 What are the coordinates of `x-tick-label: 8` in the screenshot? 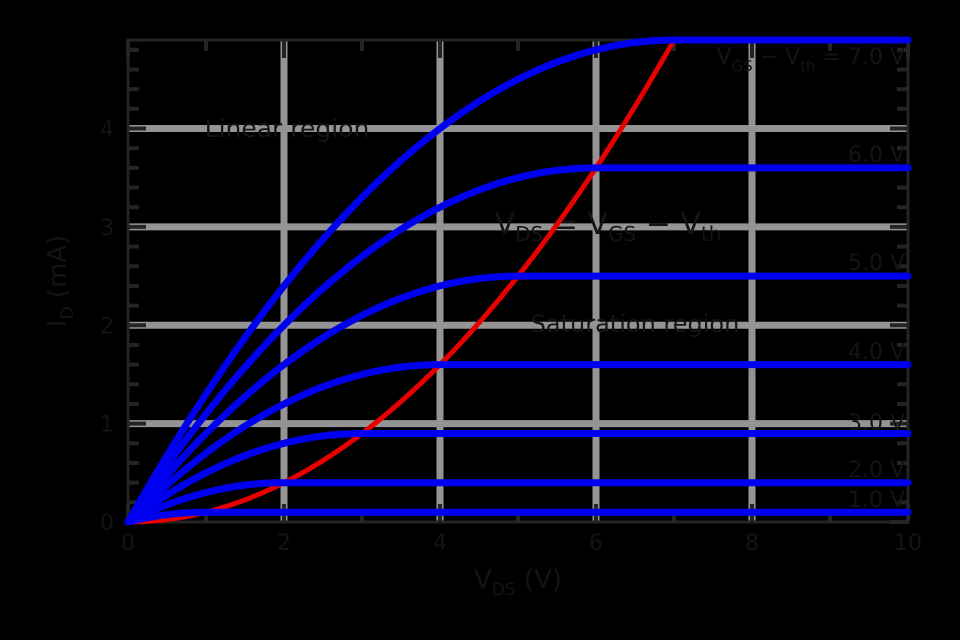 It's located at (752, 543).